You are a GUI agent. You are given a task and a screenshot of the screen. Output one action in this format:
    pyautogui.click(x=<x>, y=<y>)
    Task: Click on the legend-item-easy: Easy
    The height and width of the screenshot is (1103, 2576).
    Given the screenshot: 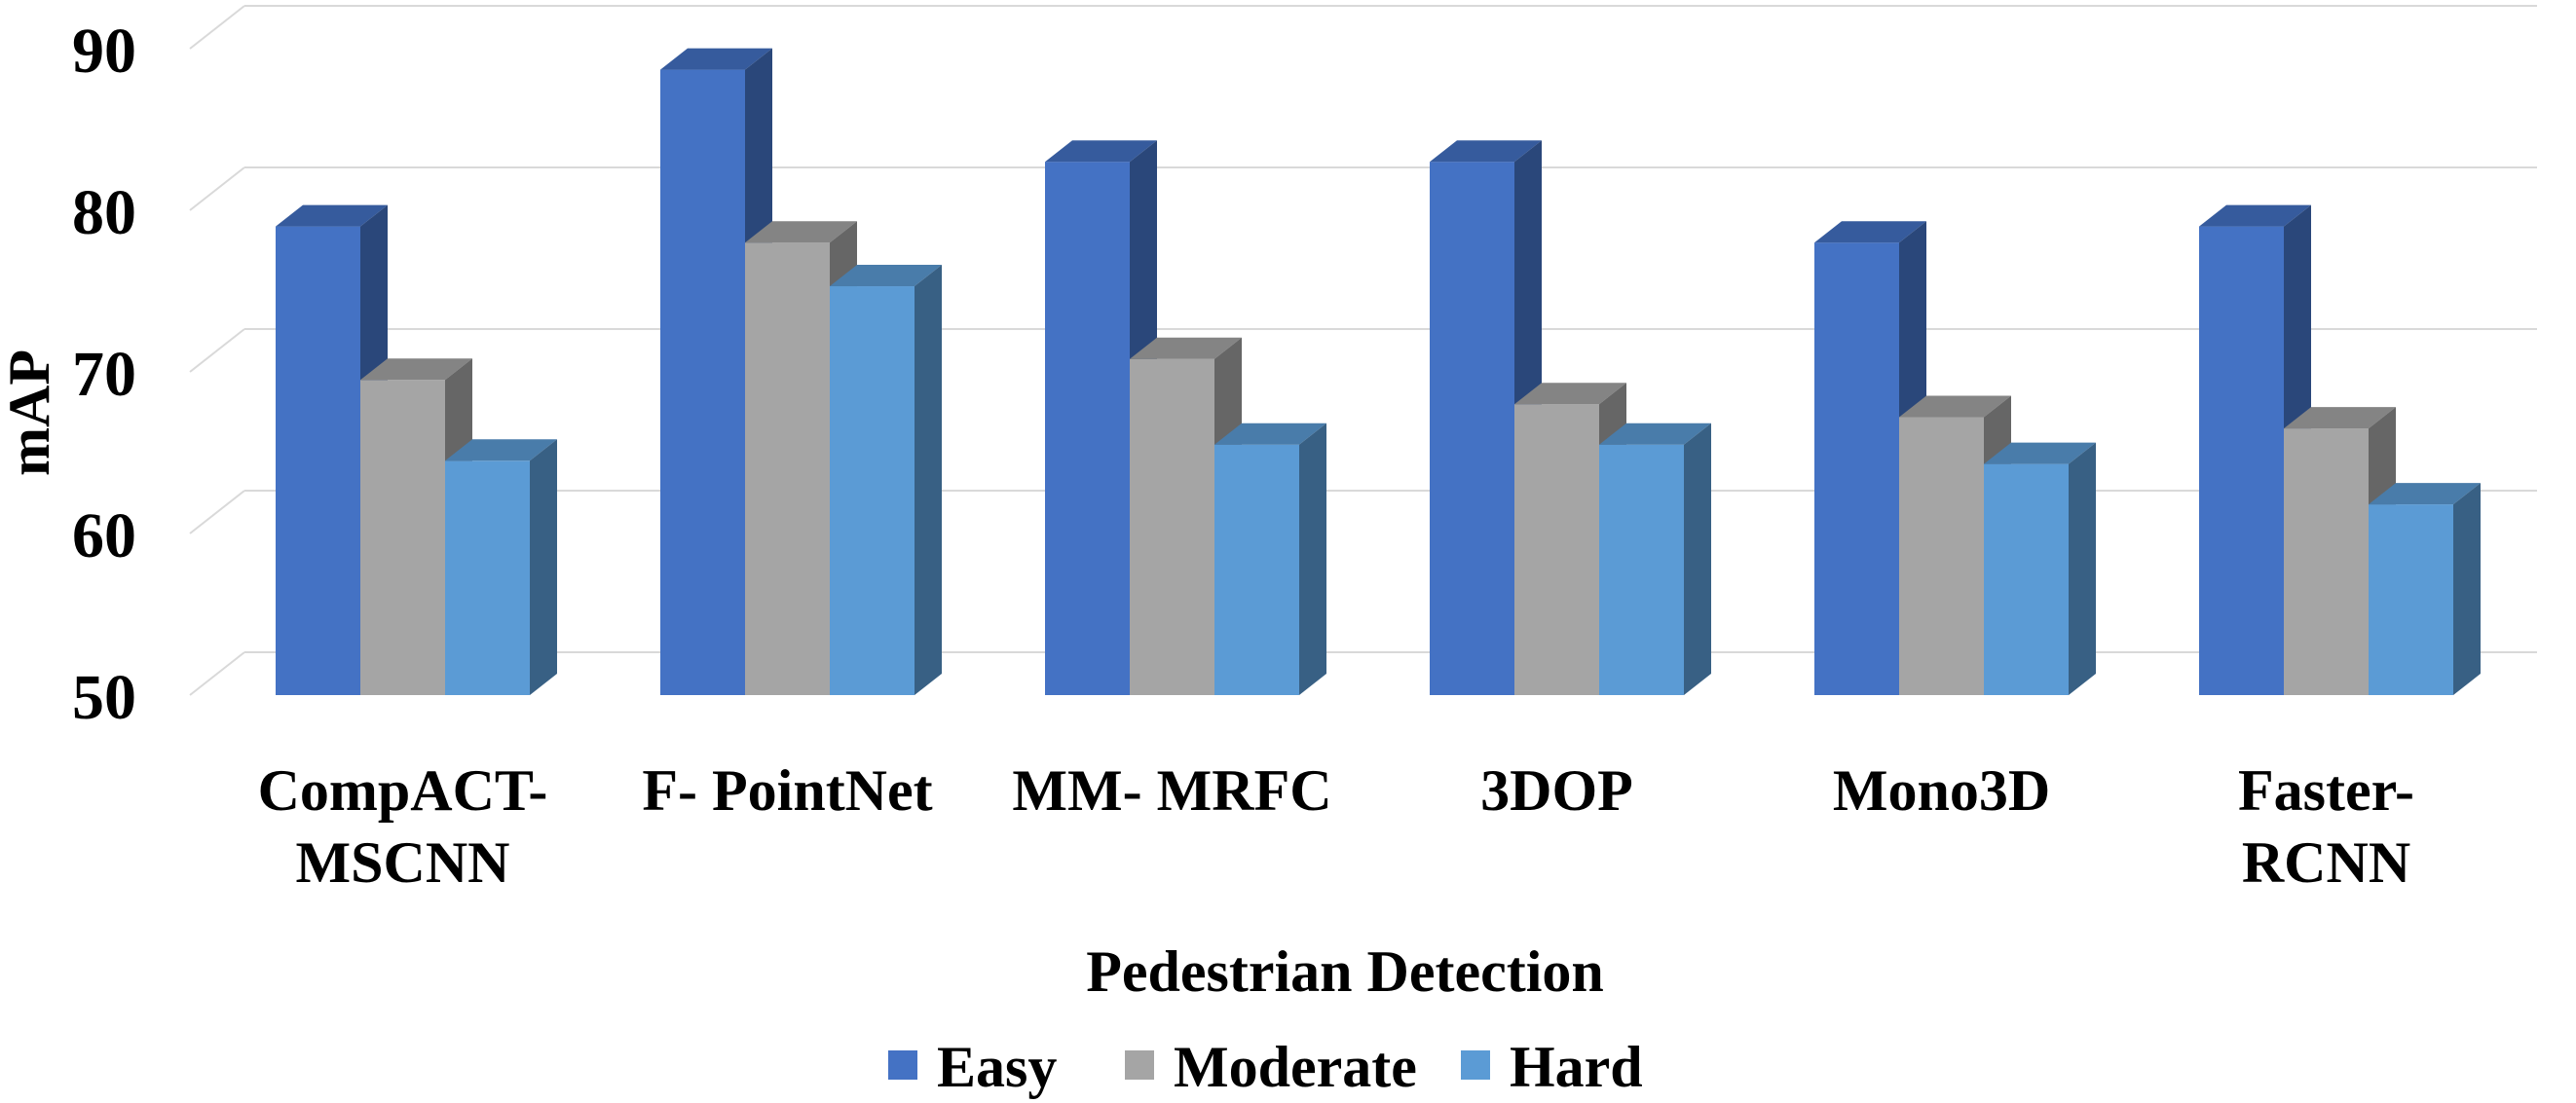 What is the action you would take?
    pyautogui.click(x=972, y=1067)
    